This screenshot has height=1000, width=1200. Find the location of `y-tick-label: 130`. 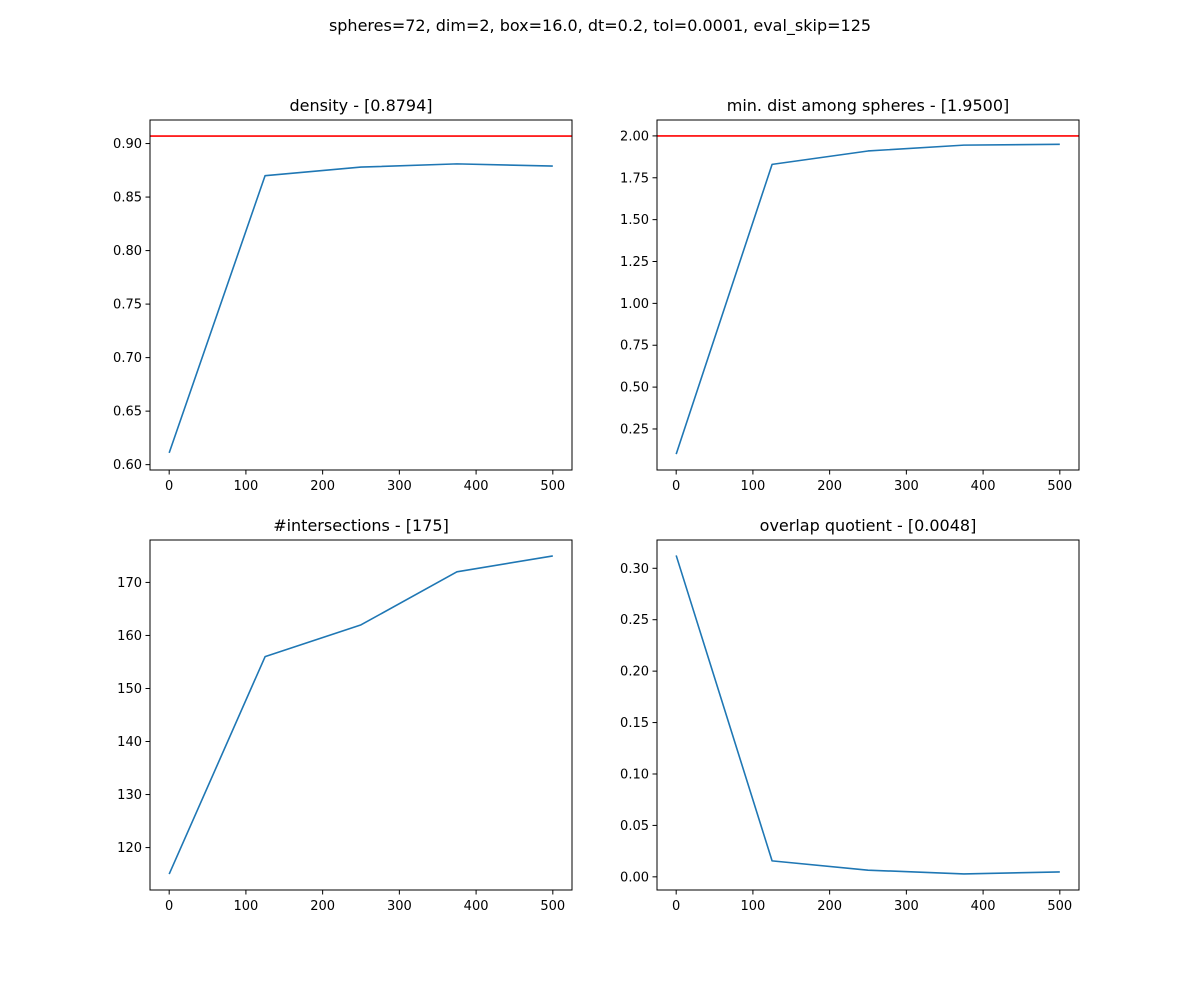

y-tick-label: 130 is located at coordinates (129, 795).